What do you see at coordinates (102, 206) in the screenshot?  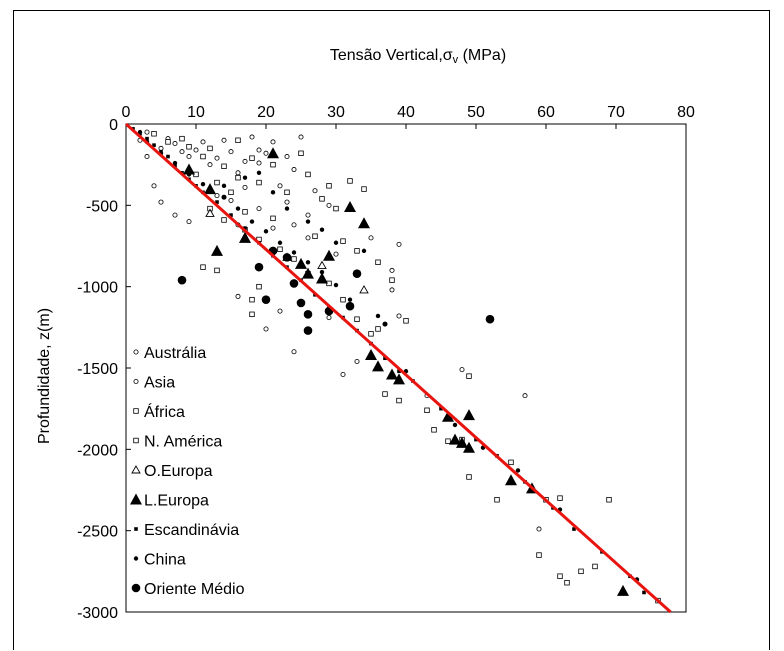 I see `y-tick-label: -500` at bounding box center [102, 206].